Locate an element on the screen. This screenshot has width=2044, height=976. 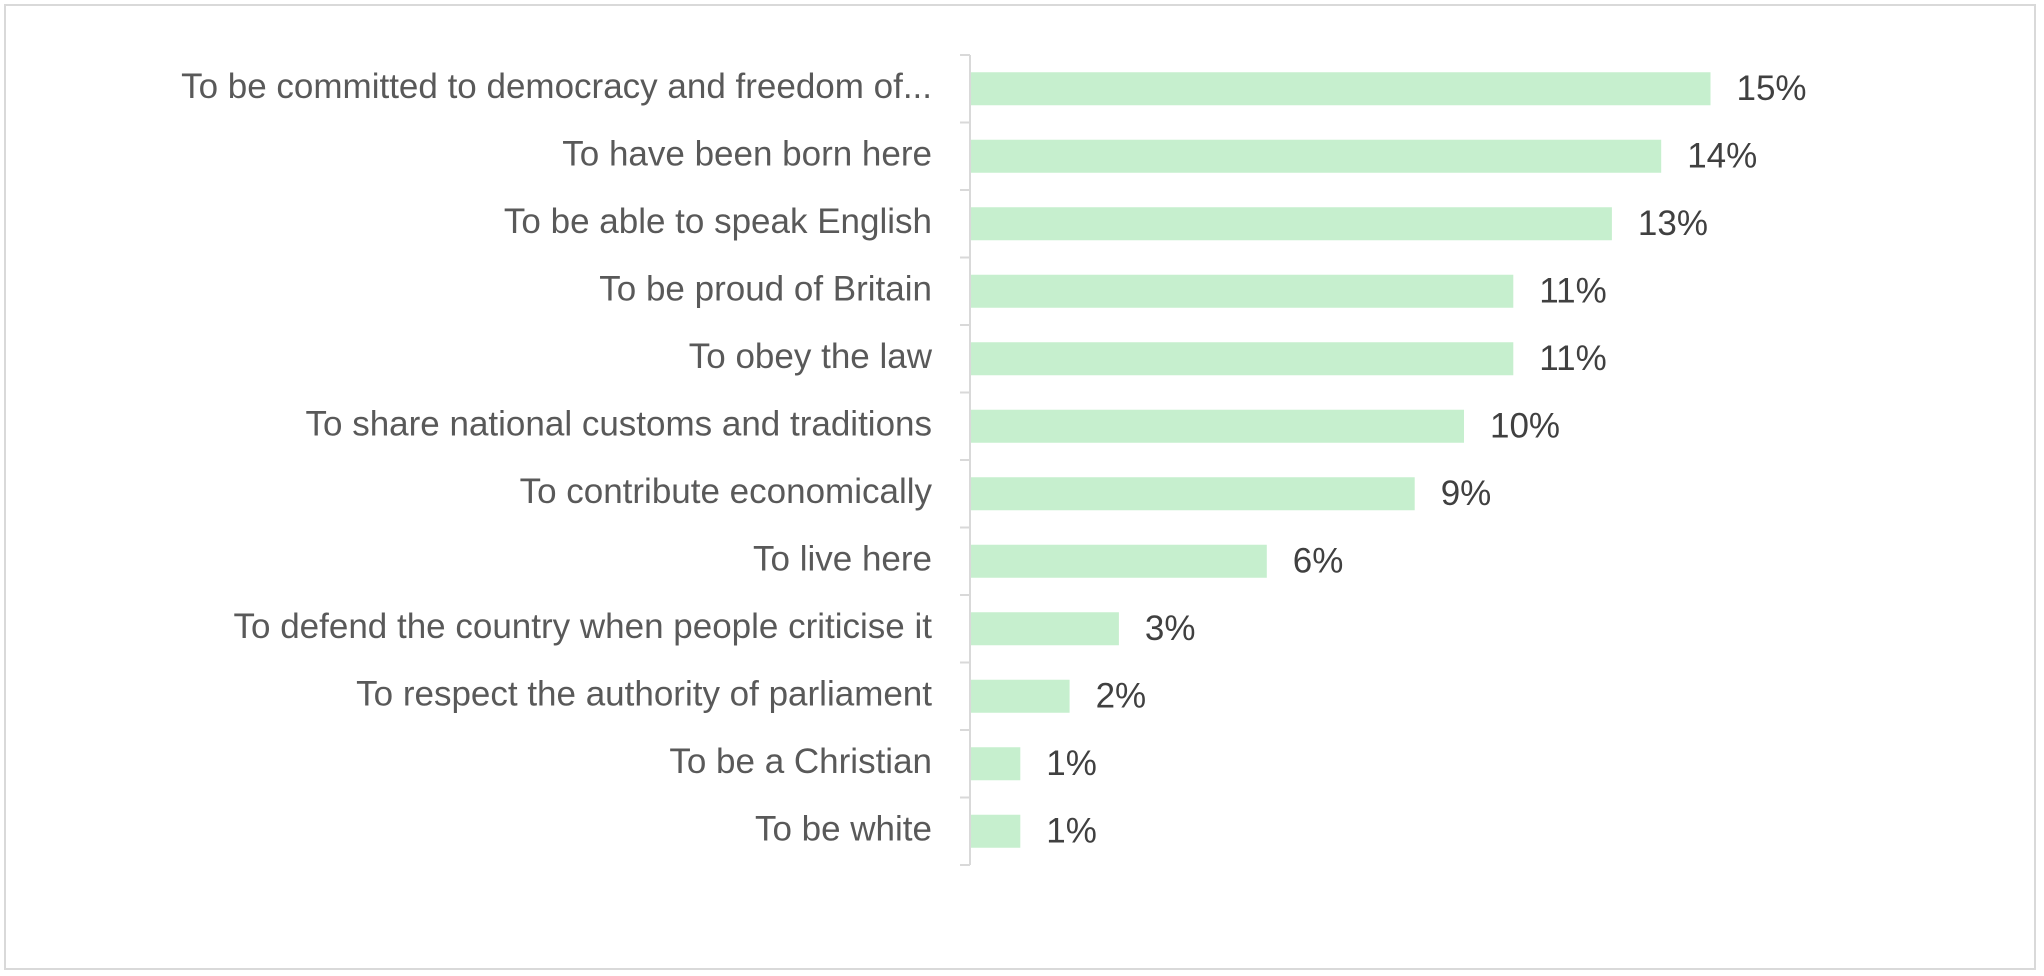
category-label: To have been born here is located at coordinates (747, 154).